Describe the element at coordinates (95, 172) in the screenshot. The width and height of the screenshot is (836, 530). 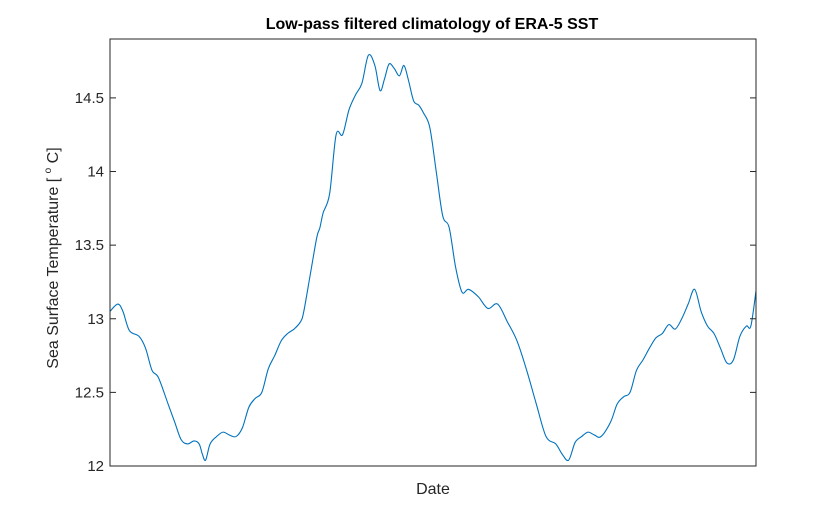
I see `y-tick-label: 14` at that location.